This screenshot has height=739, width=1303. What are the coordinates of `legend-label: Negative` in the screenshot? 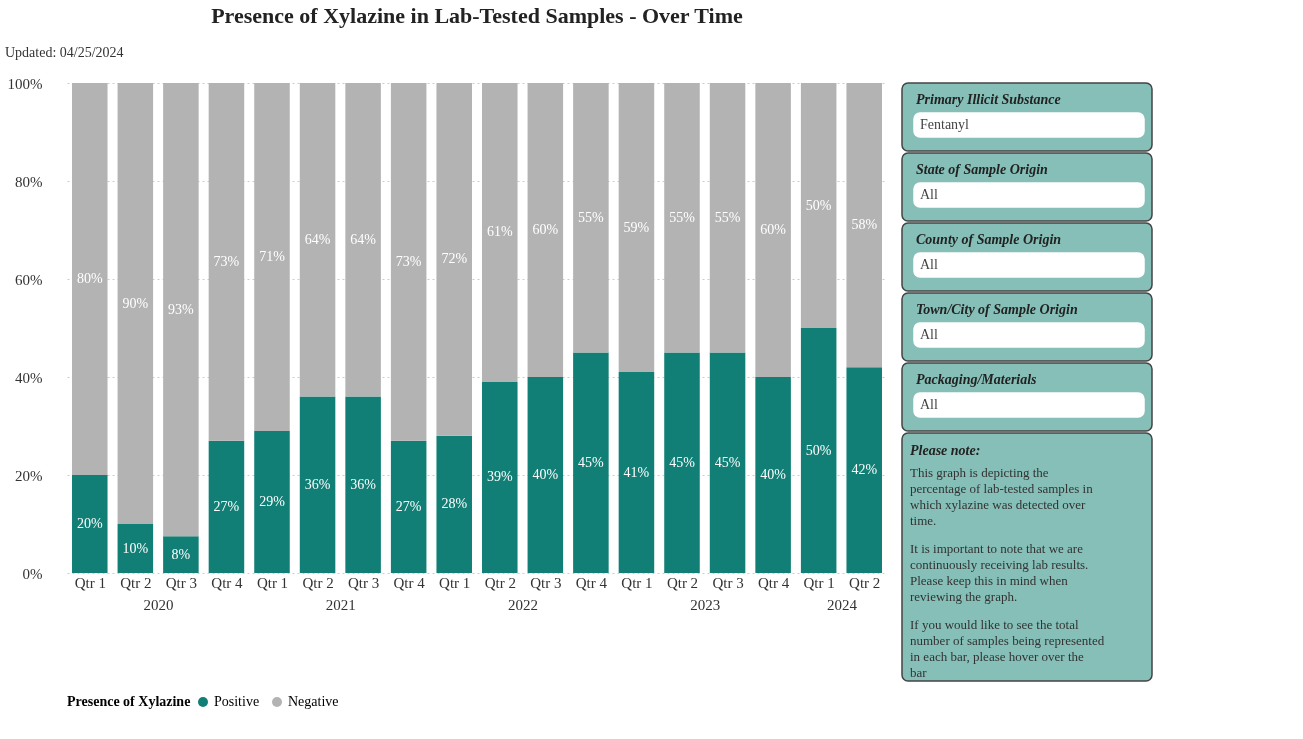 It's located at (313, 701).